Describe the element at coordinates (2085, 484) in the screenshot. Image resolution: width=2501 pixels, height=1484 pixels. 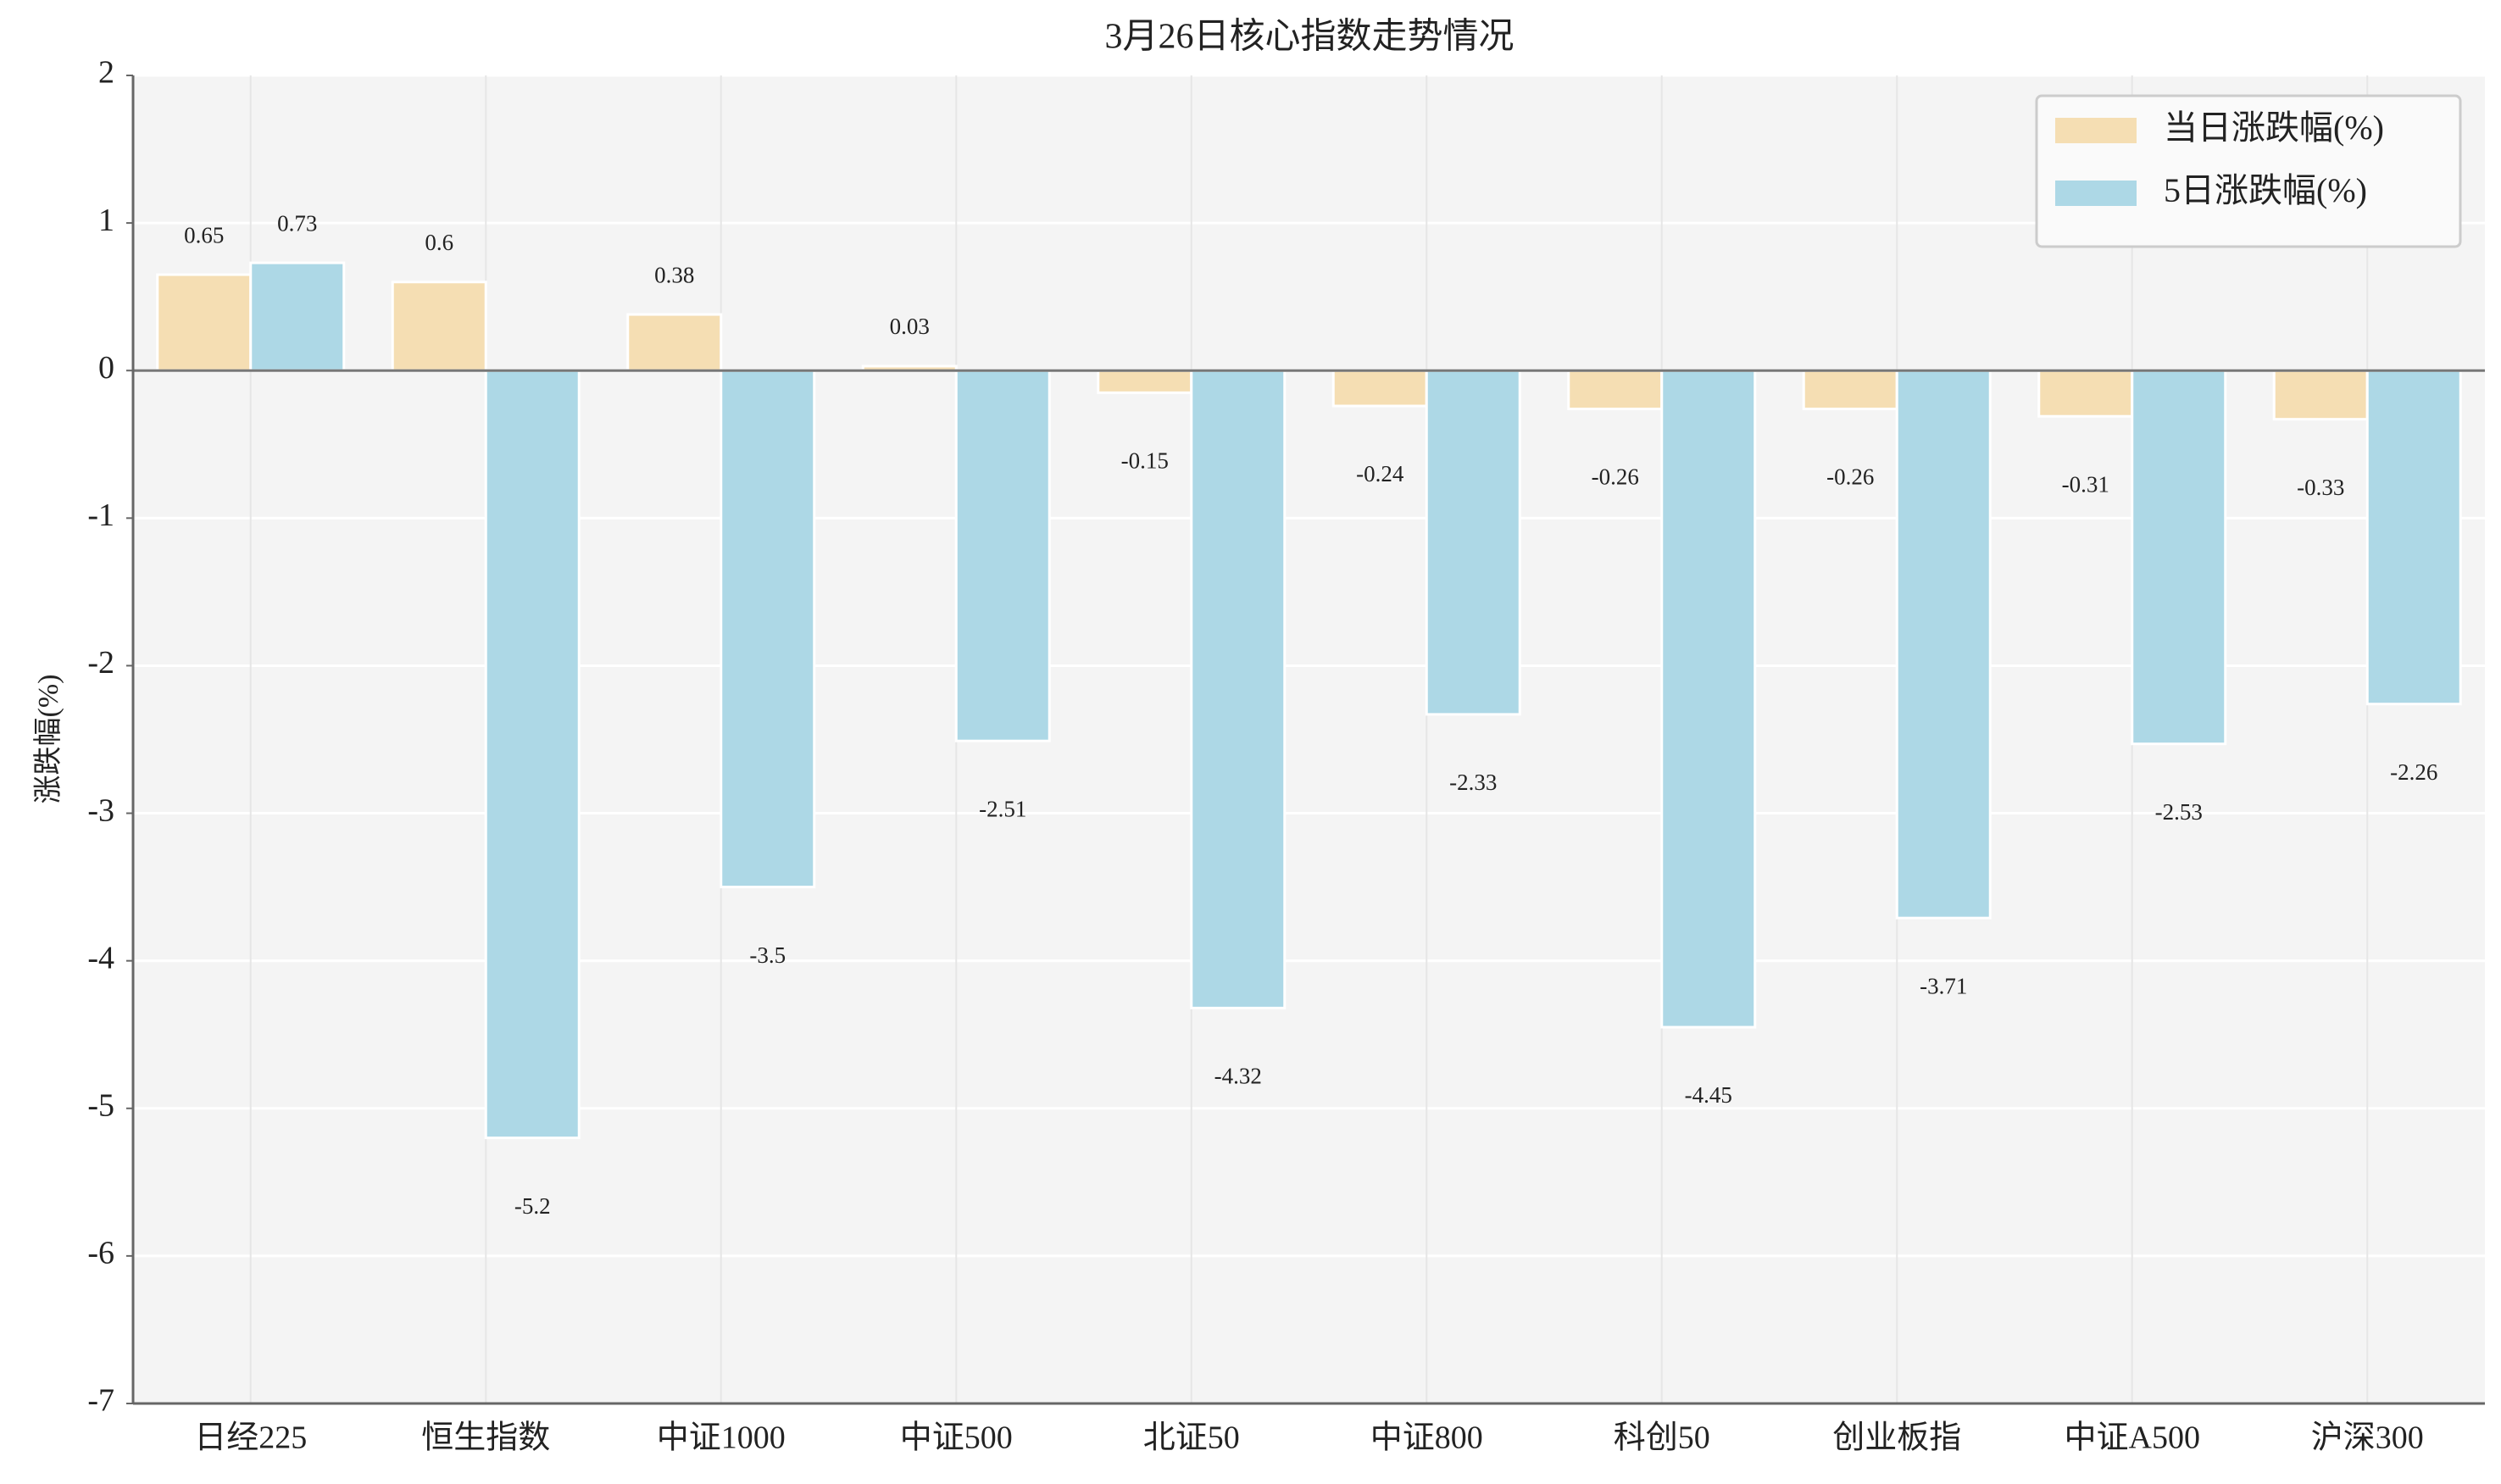
I see `data-label: -0.31` at that location.